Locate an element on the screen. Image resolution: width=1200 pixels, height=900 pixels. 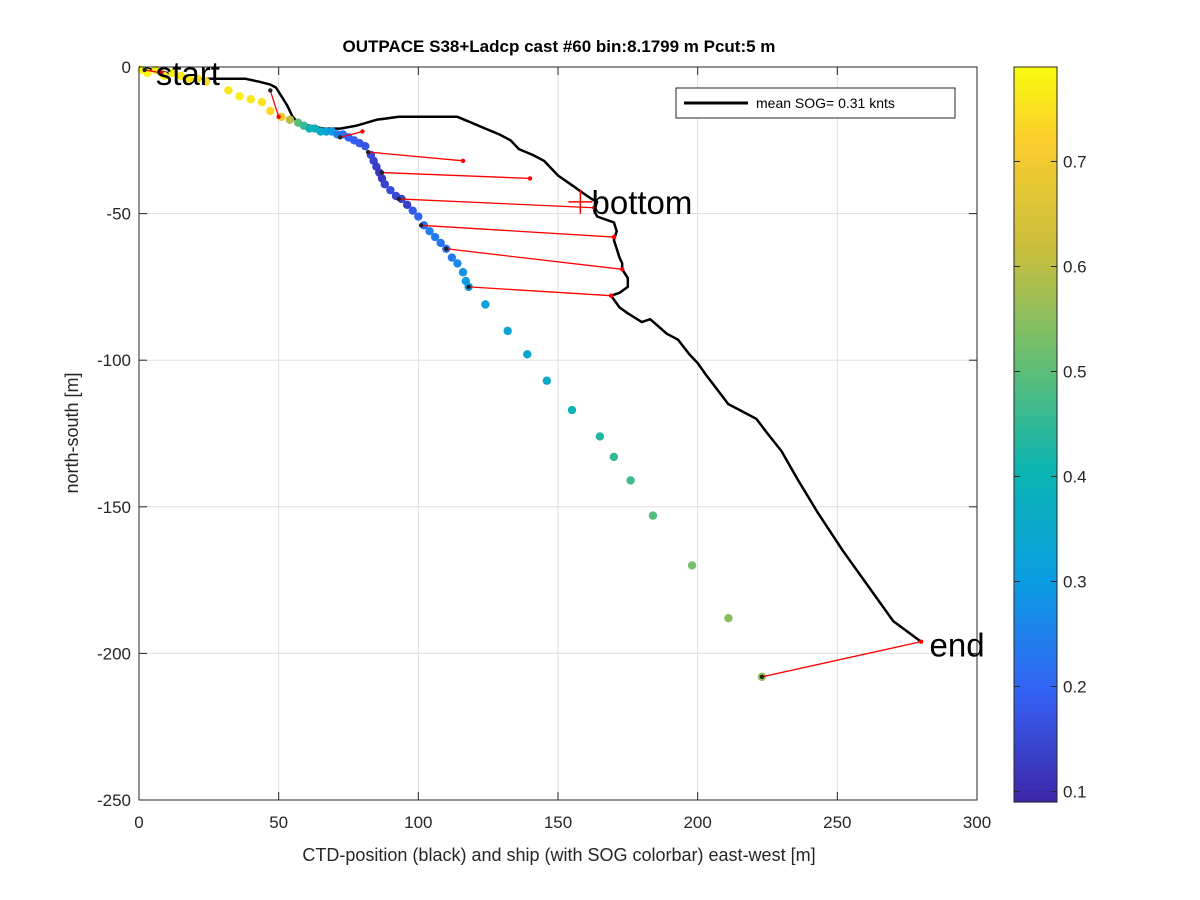
y-tick-label: 0 is located at coordinates (126, 67).